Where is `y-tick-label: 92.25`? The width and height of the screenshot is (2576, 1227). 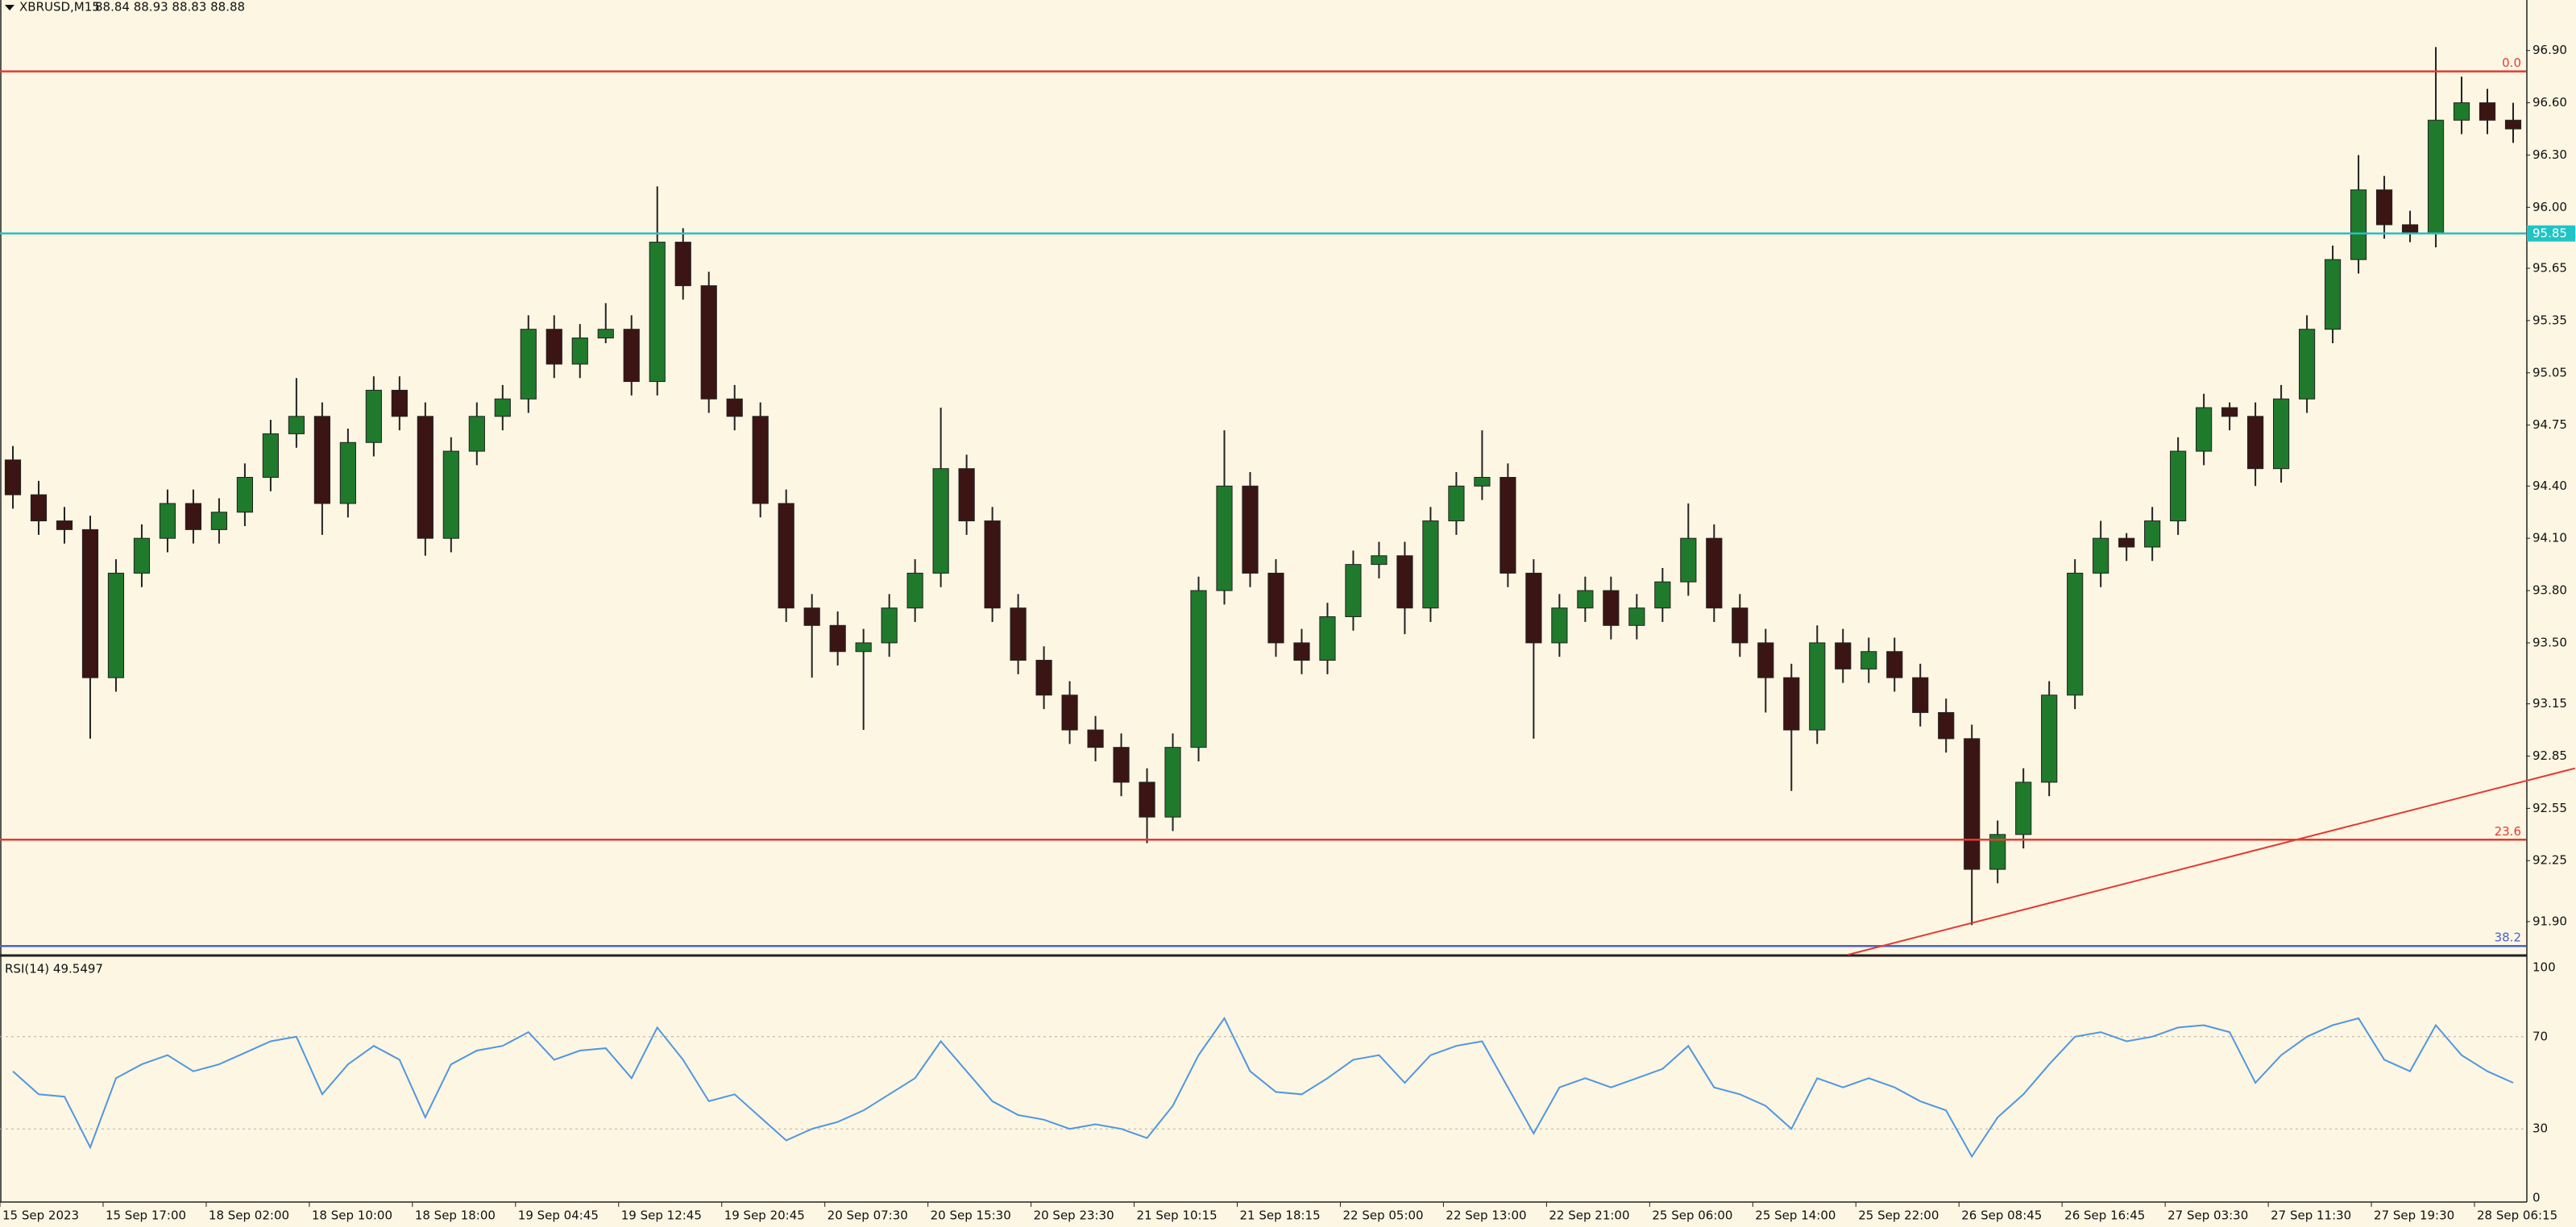
y-tick-label: 92.25 is located at coordinates (2549, 860).